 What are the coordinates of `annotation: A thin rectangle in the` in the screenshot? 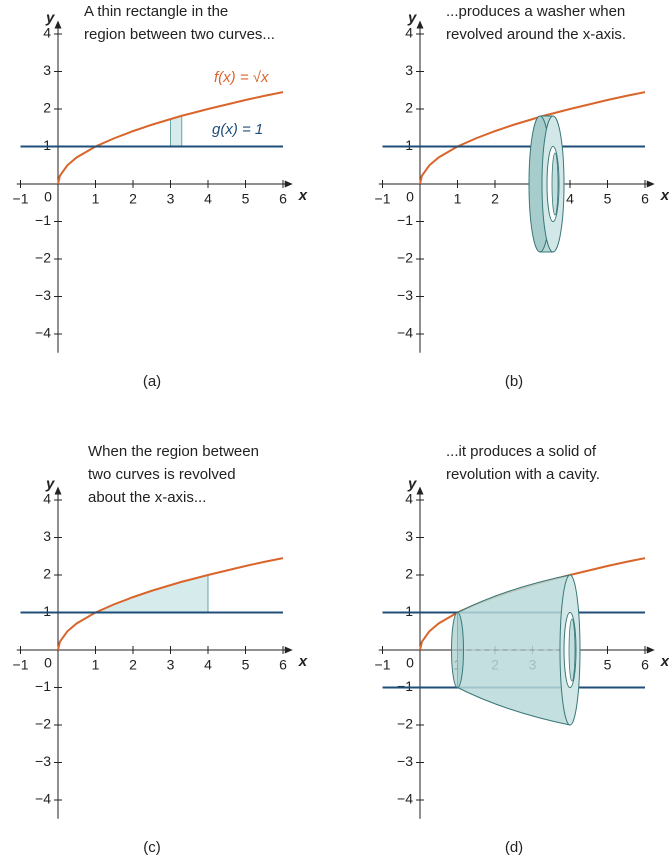 It's located at (156, 11).